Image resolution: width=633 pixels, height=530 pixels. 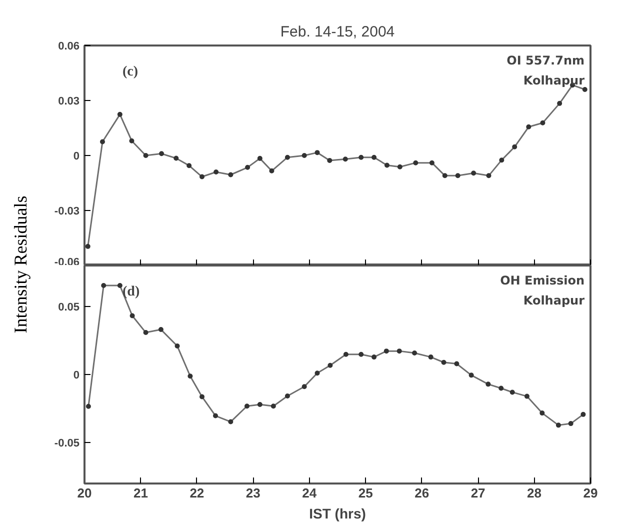 What do you see at coordinates (69, 46) in the screenshot?
I see `y-tick-label: 0.06` at bounding box center [69, 46].